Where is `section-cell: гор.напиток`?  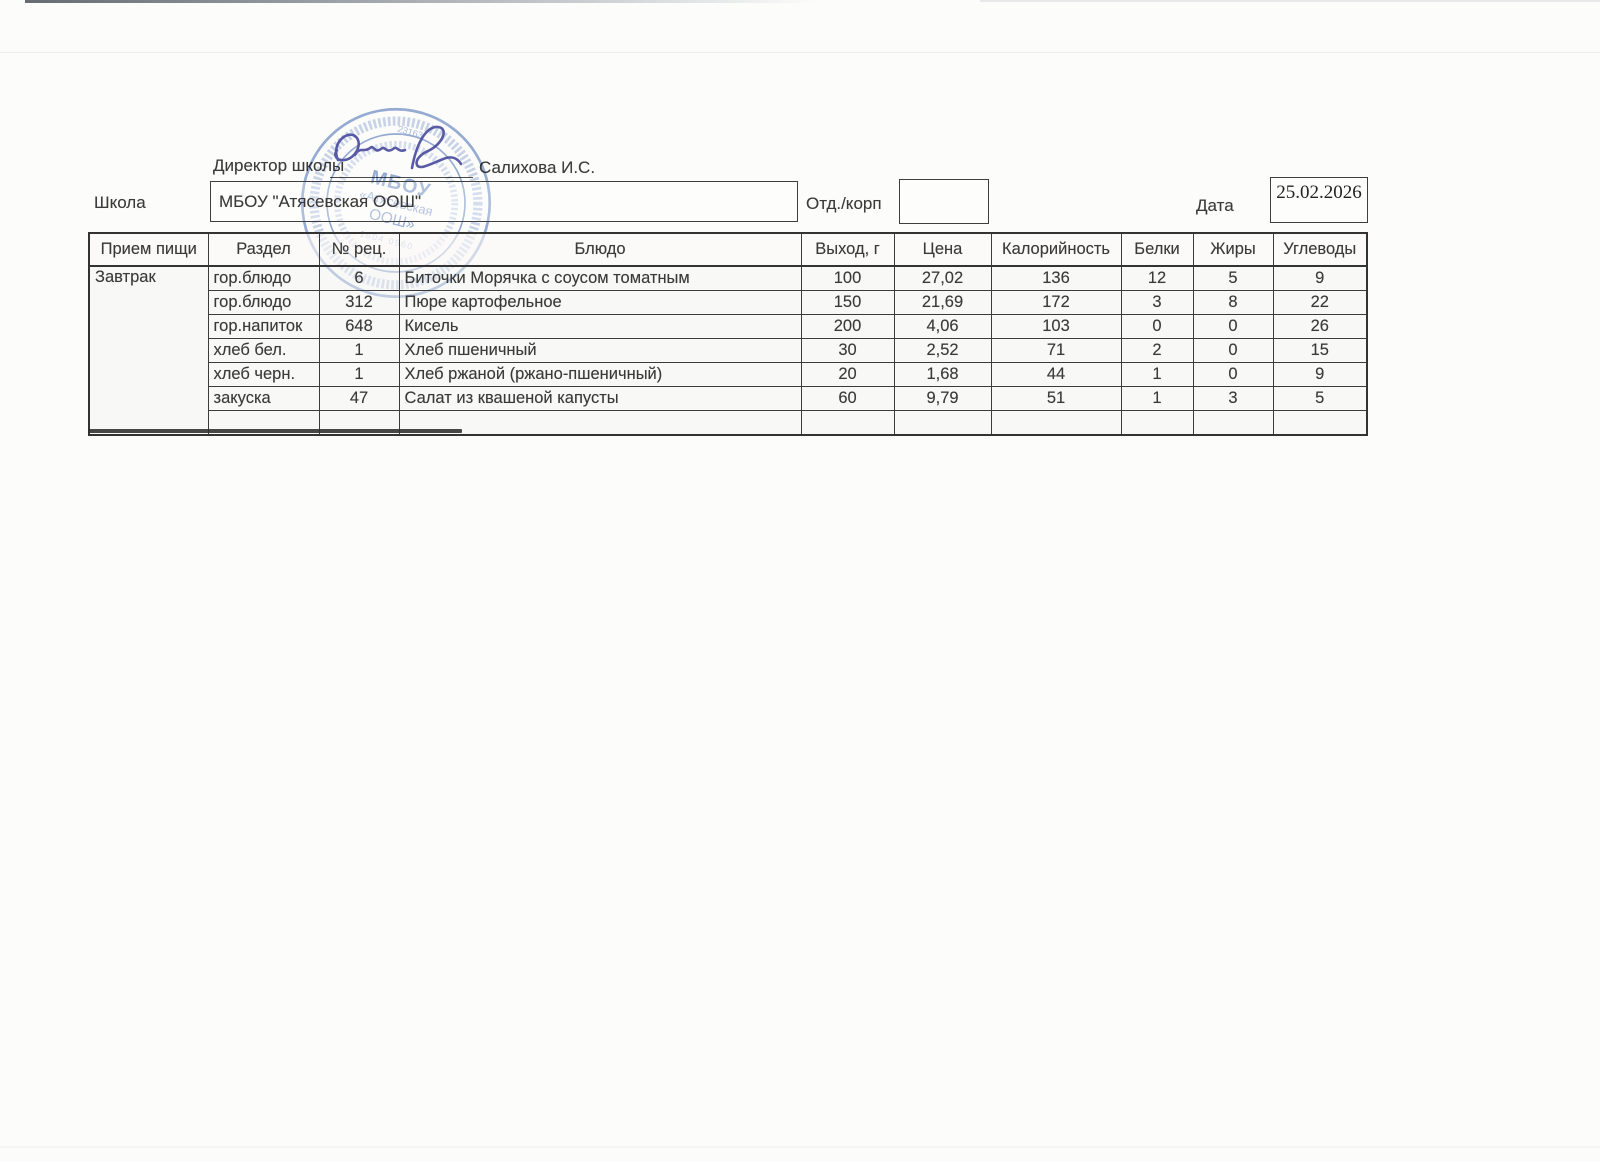
section-cell: гор.напиток is located at coordinates (263, 326).